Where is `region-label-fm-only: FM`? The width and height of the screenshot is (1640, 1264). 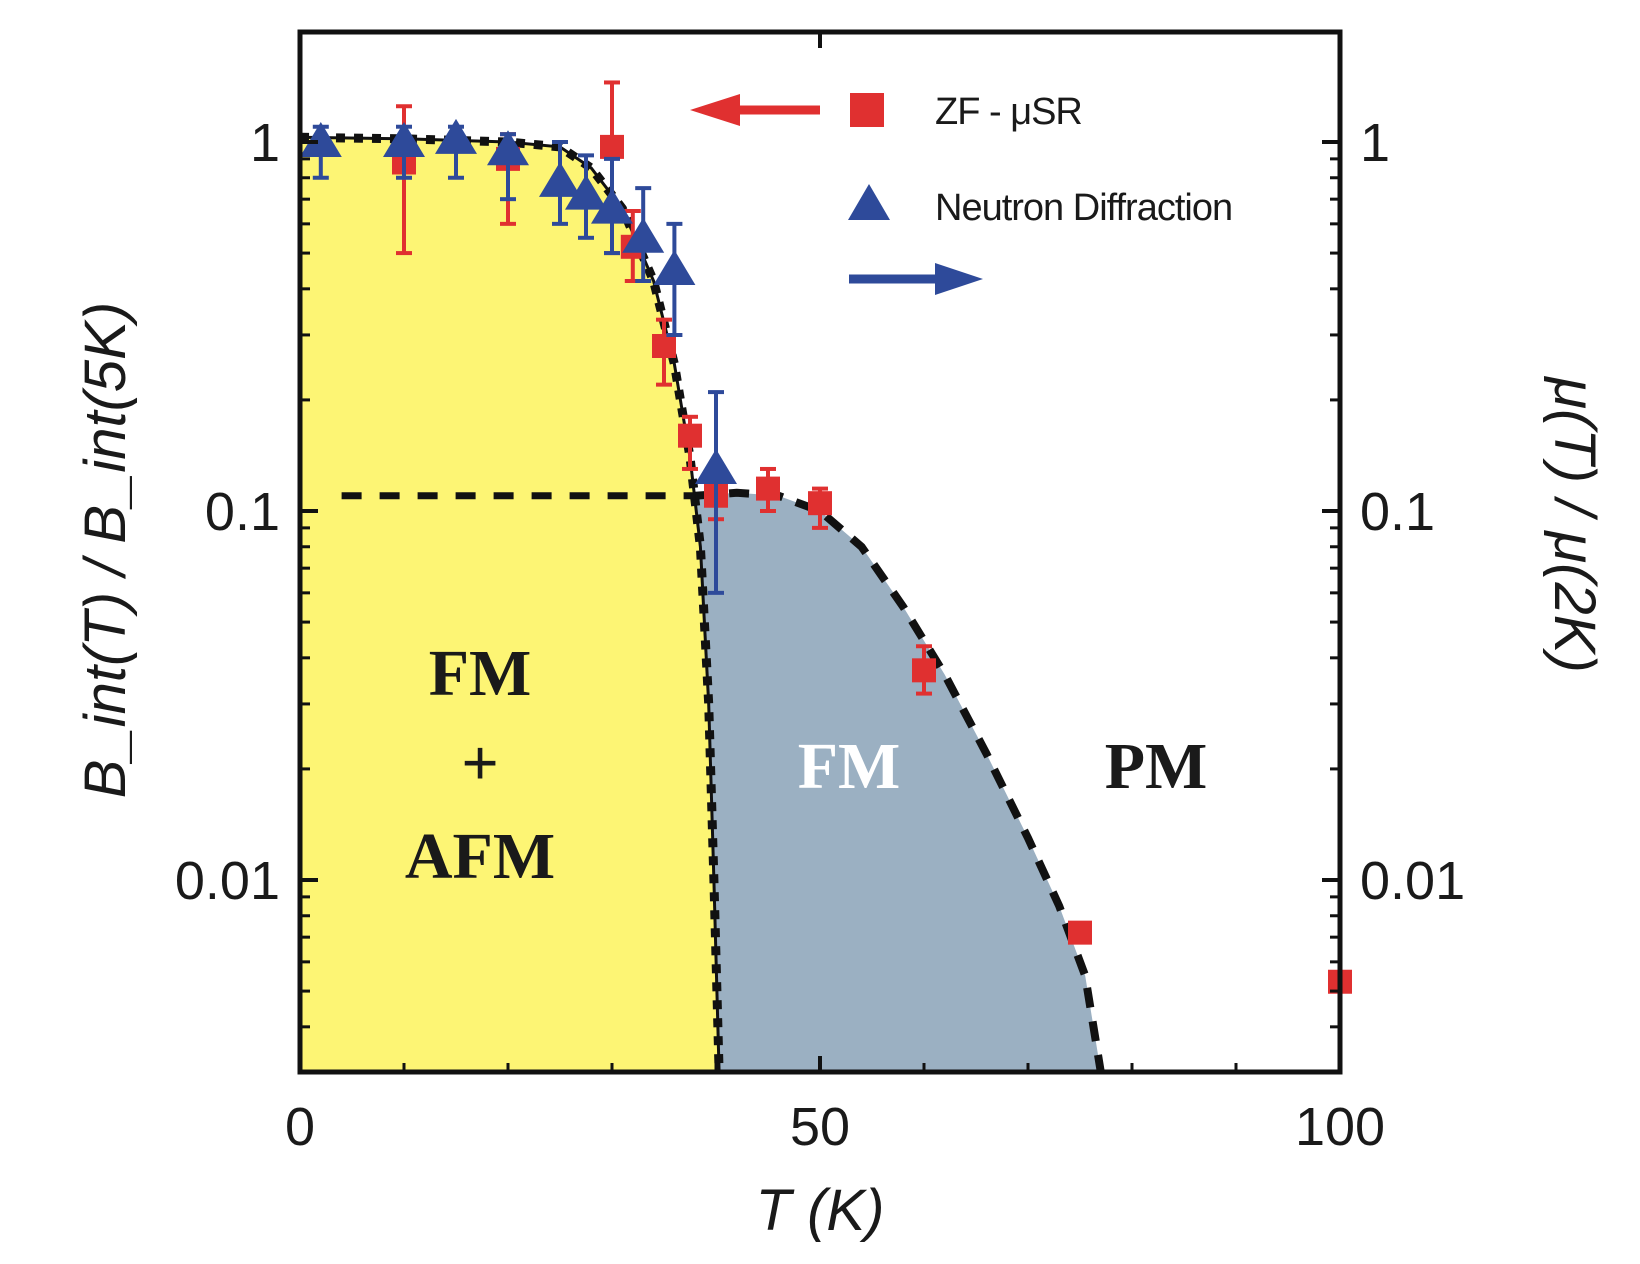 region-label-fm-only: FM is located at coordinates (849, 766).